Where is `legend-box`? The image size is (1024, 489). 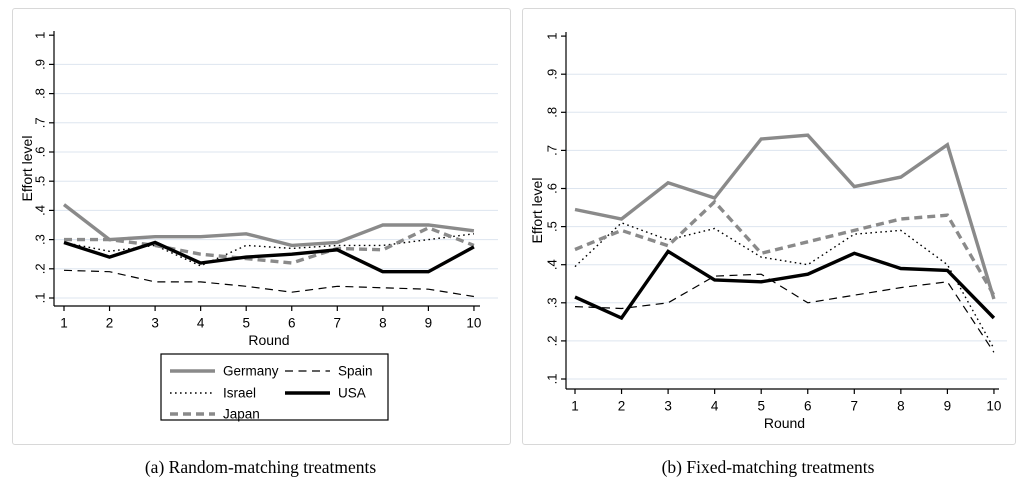 legend-box is located at coordinates (274, 387).